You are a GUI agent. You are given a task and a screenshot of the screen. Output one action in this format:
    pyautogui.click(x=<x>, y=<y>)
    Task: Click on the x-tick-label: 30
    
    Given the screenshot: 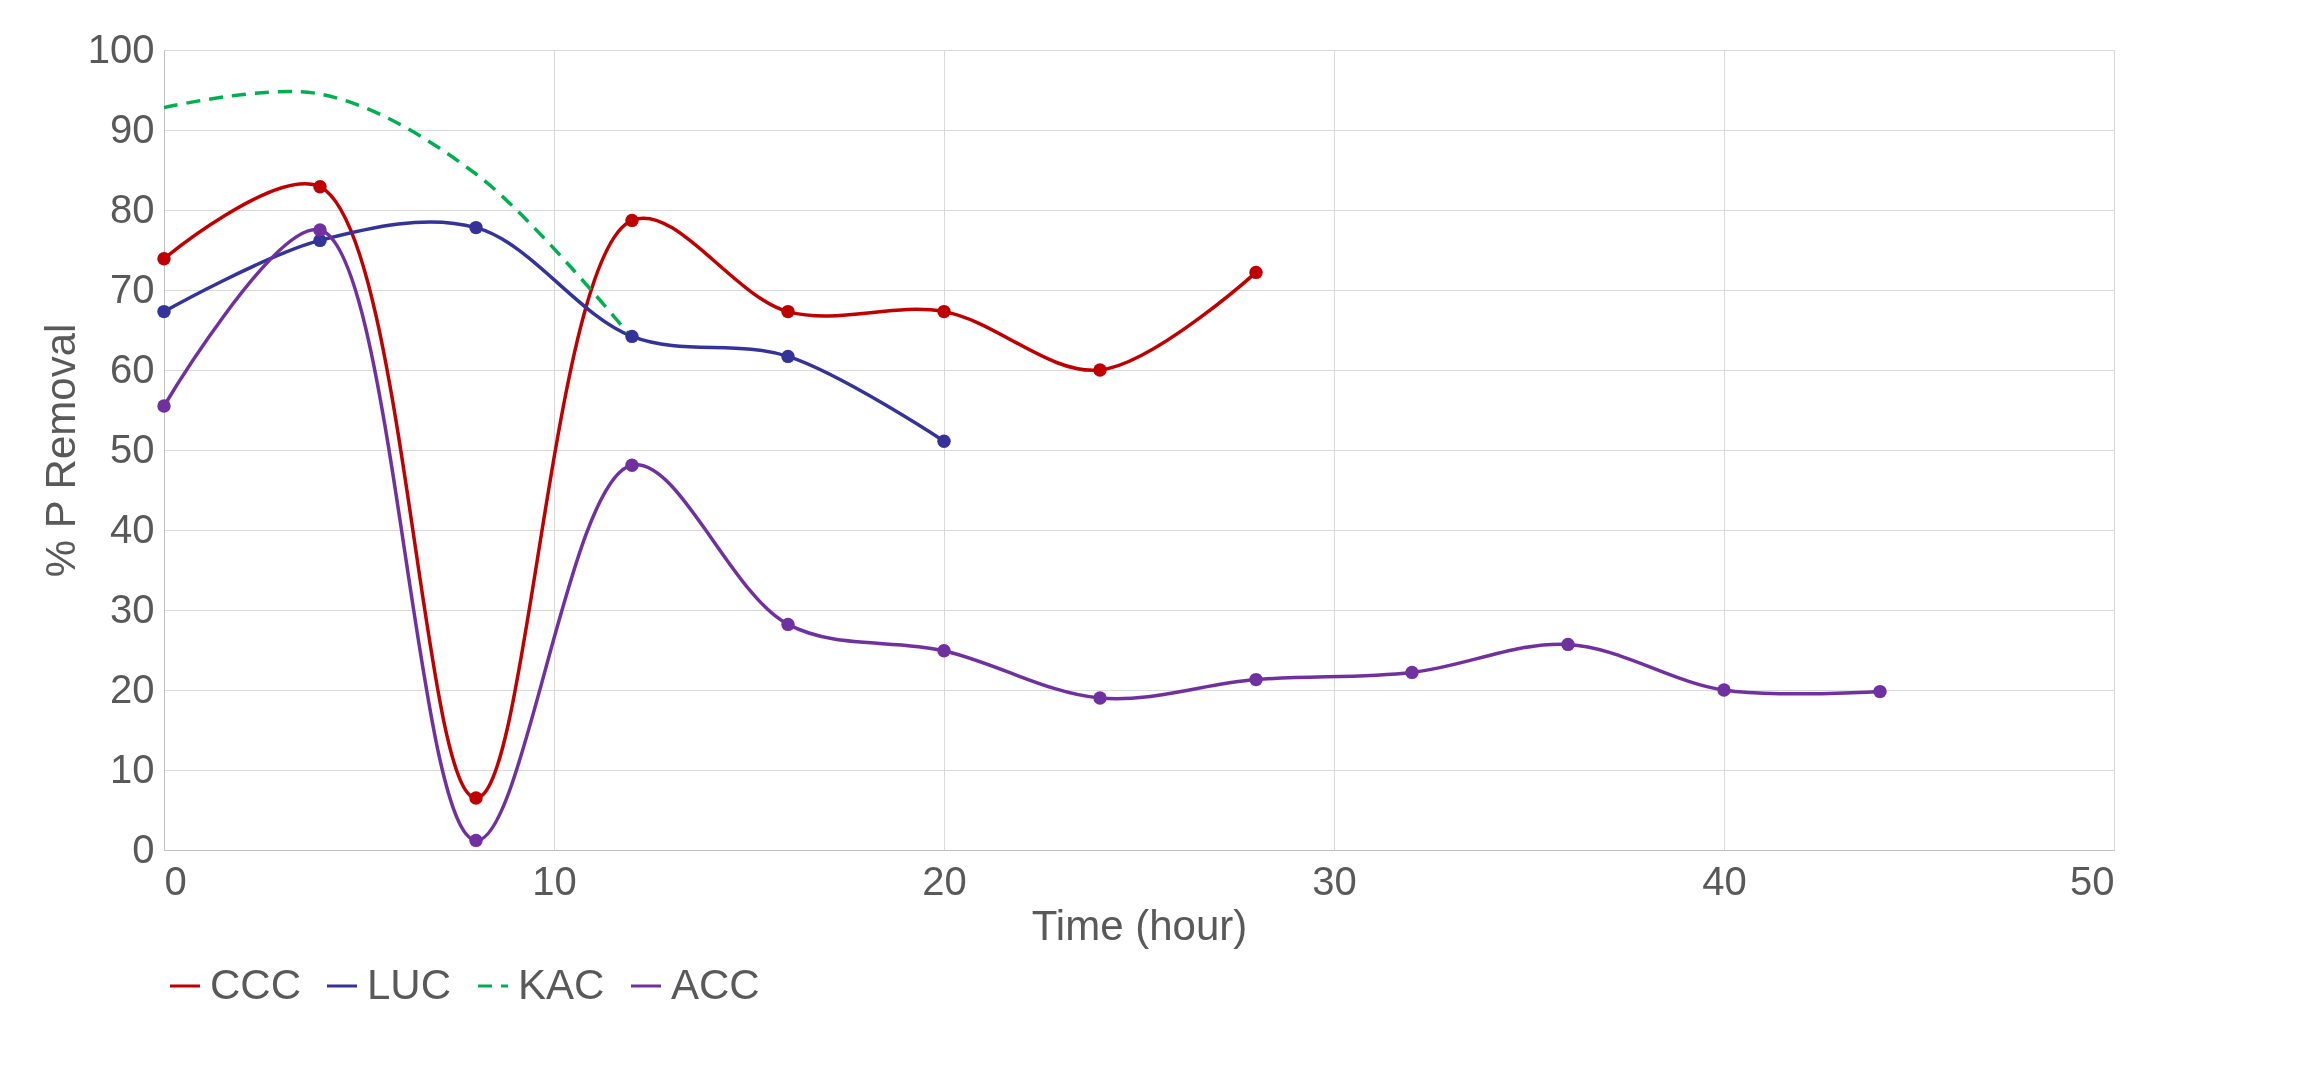 What is the action you would take?
    pyautogui.click(x=1334, y=880)
    